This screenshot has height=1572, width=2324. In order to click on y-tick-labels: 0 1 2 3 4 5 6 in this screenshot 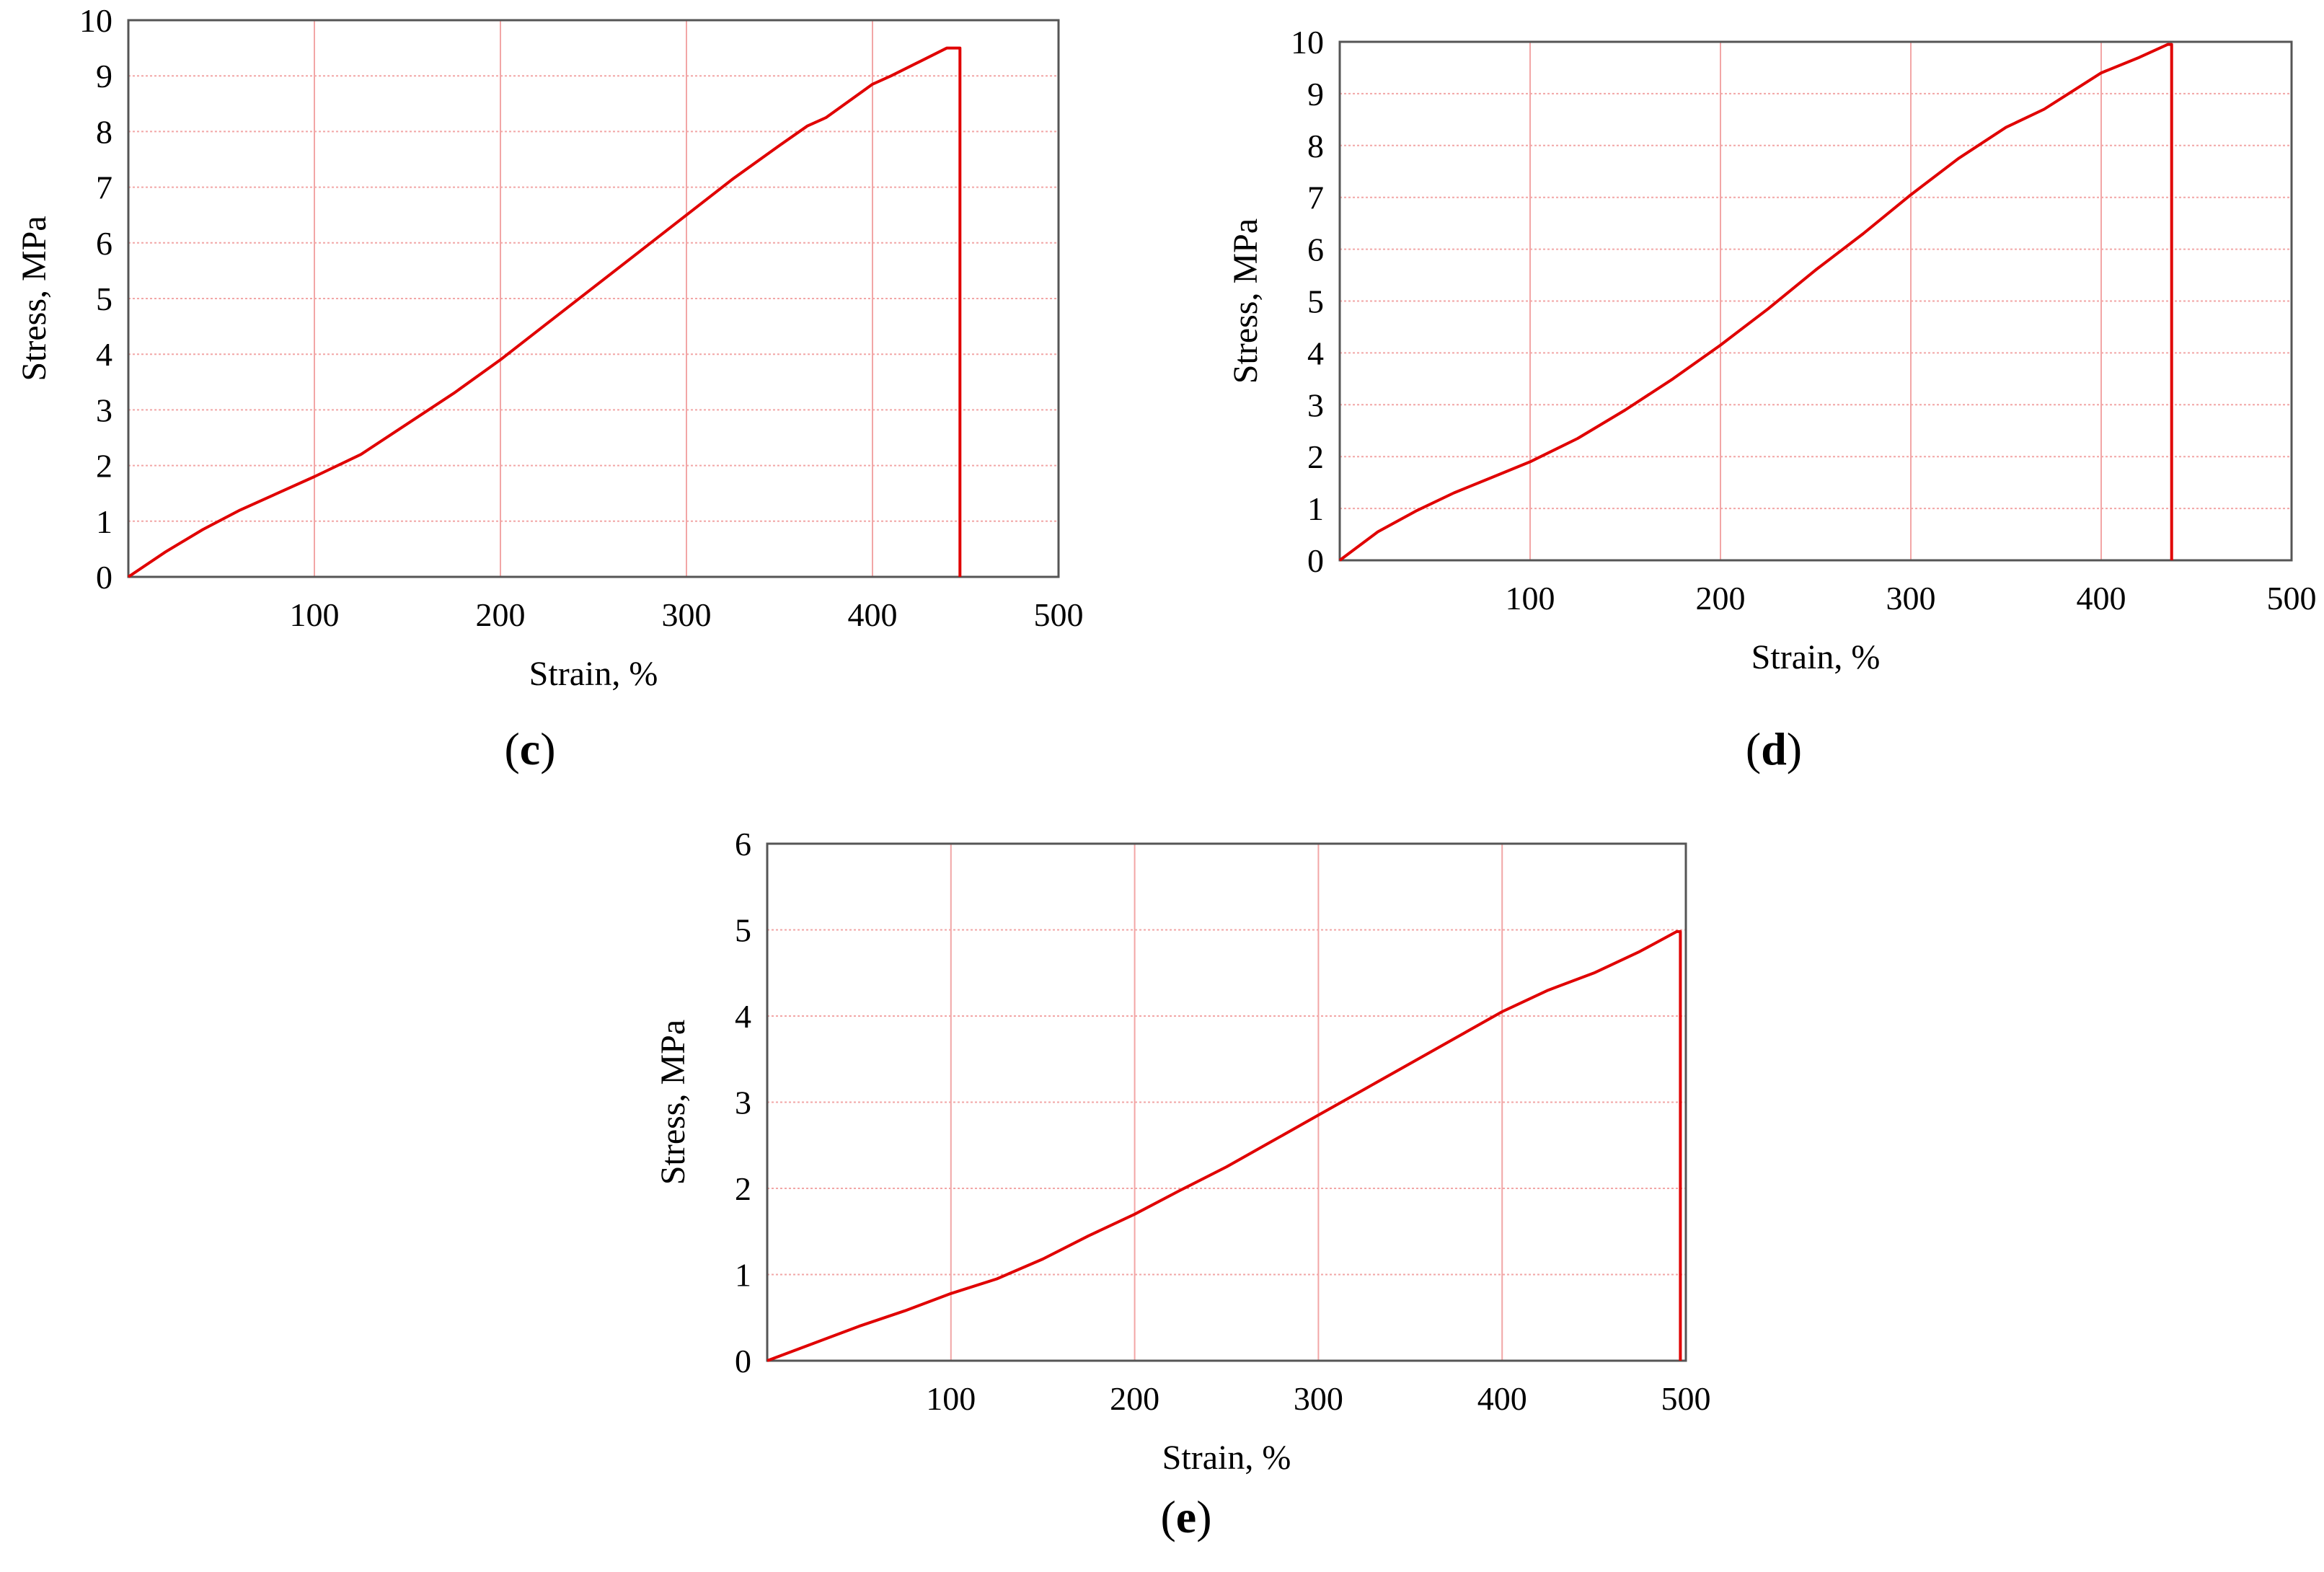, I will do `click(743, 1102)`.